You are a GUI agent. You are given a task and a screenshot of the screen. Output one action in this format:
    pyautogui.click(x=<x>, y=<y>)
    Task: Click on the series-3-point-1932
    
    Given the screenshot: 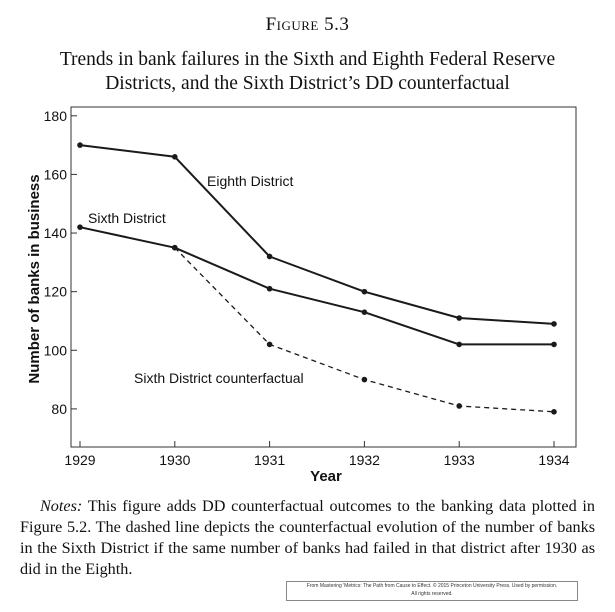 What is the action you would take?
    pyautogui.click(x=364, y=379)
    